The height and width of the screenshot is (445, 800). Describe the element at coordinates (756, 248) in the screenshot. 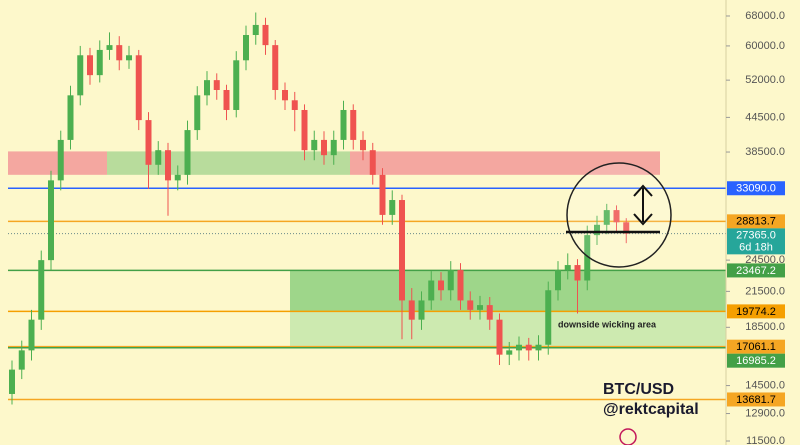

I see `level-sublabel: 6d 18h` at that location.